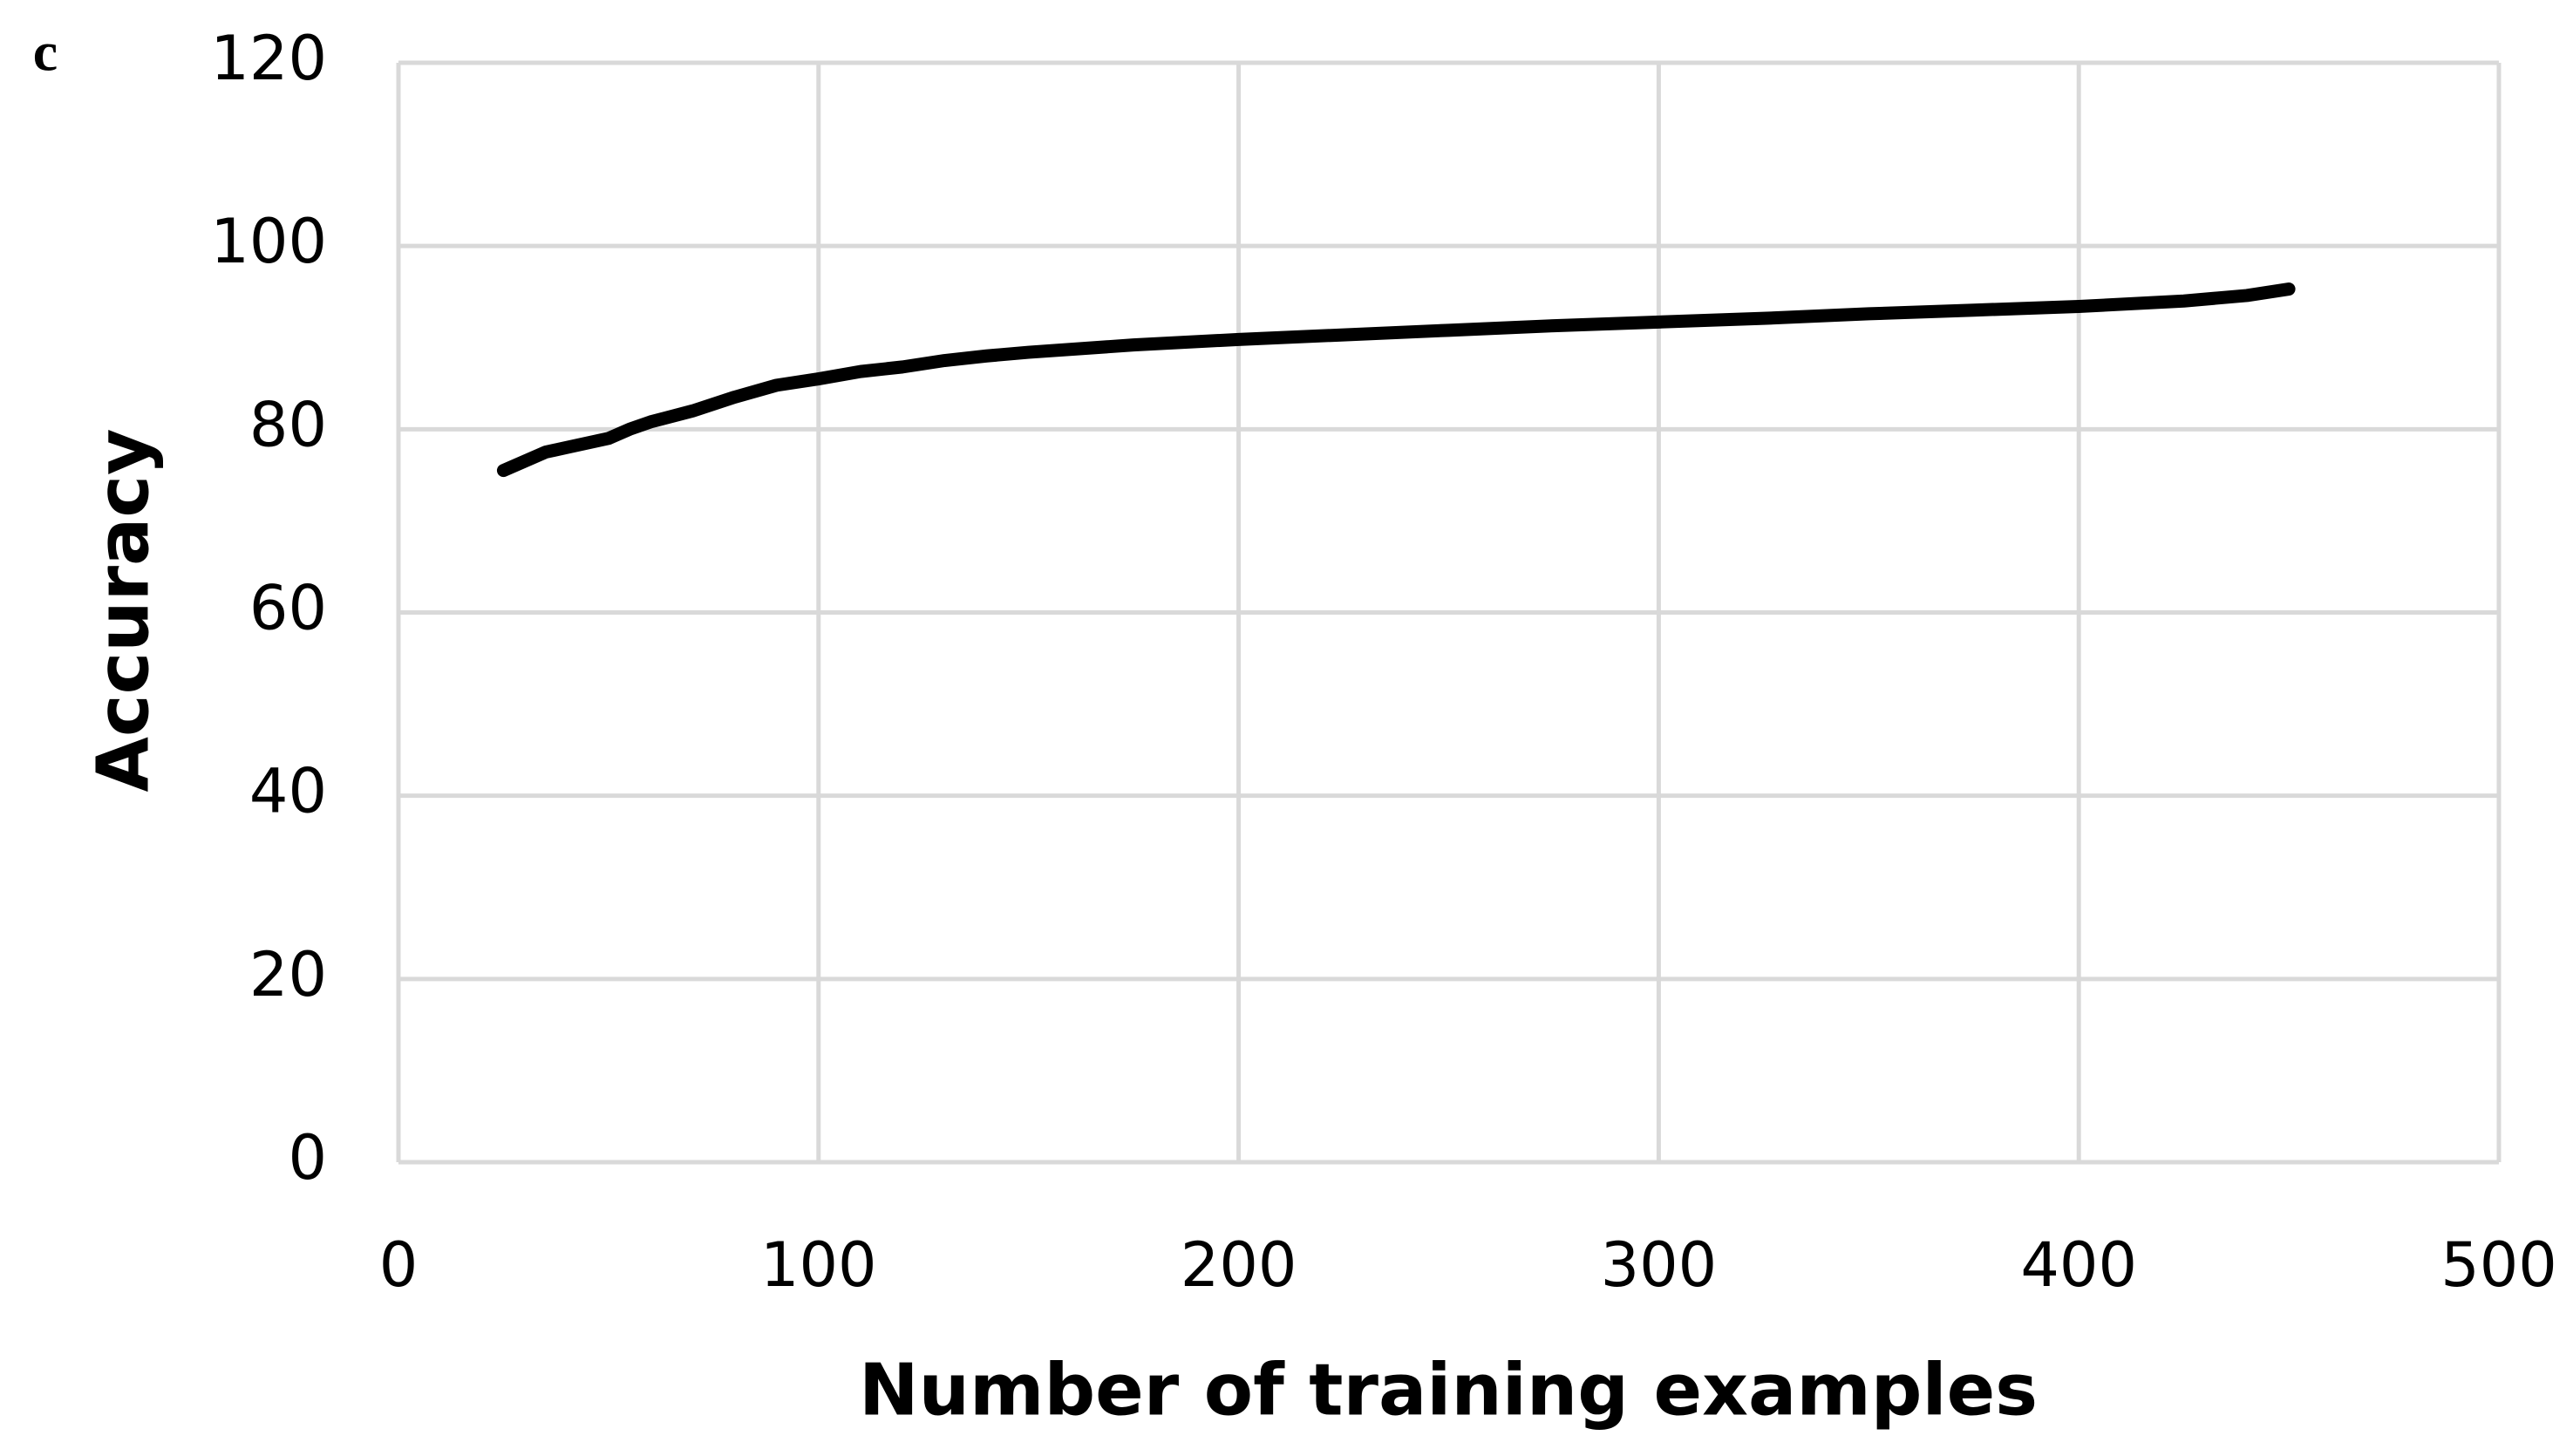 Image resolution: width=2573 pixels, height=1456 pixels. I want to click on x-tick-label: 200, so click(1239, 1265).